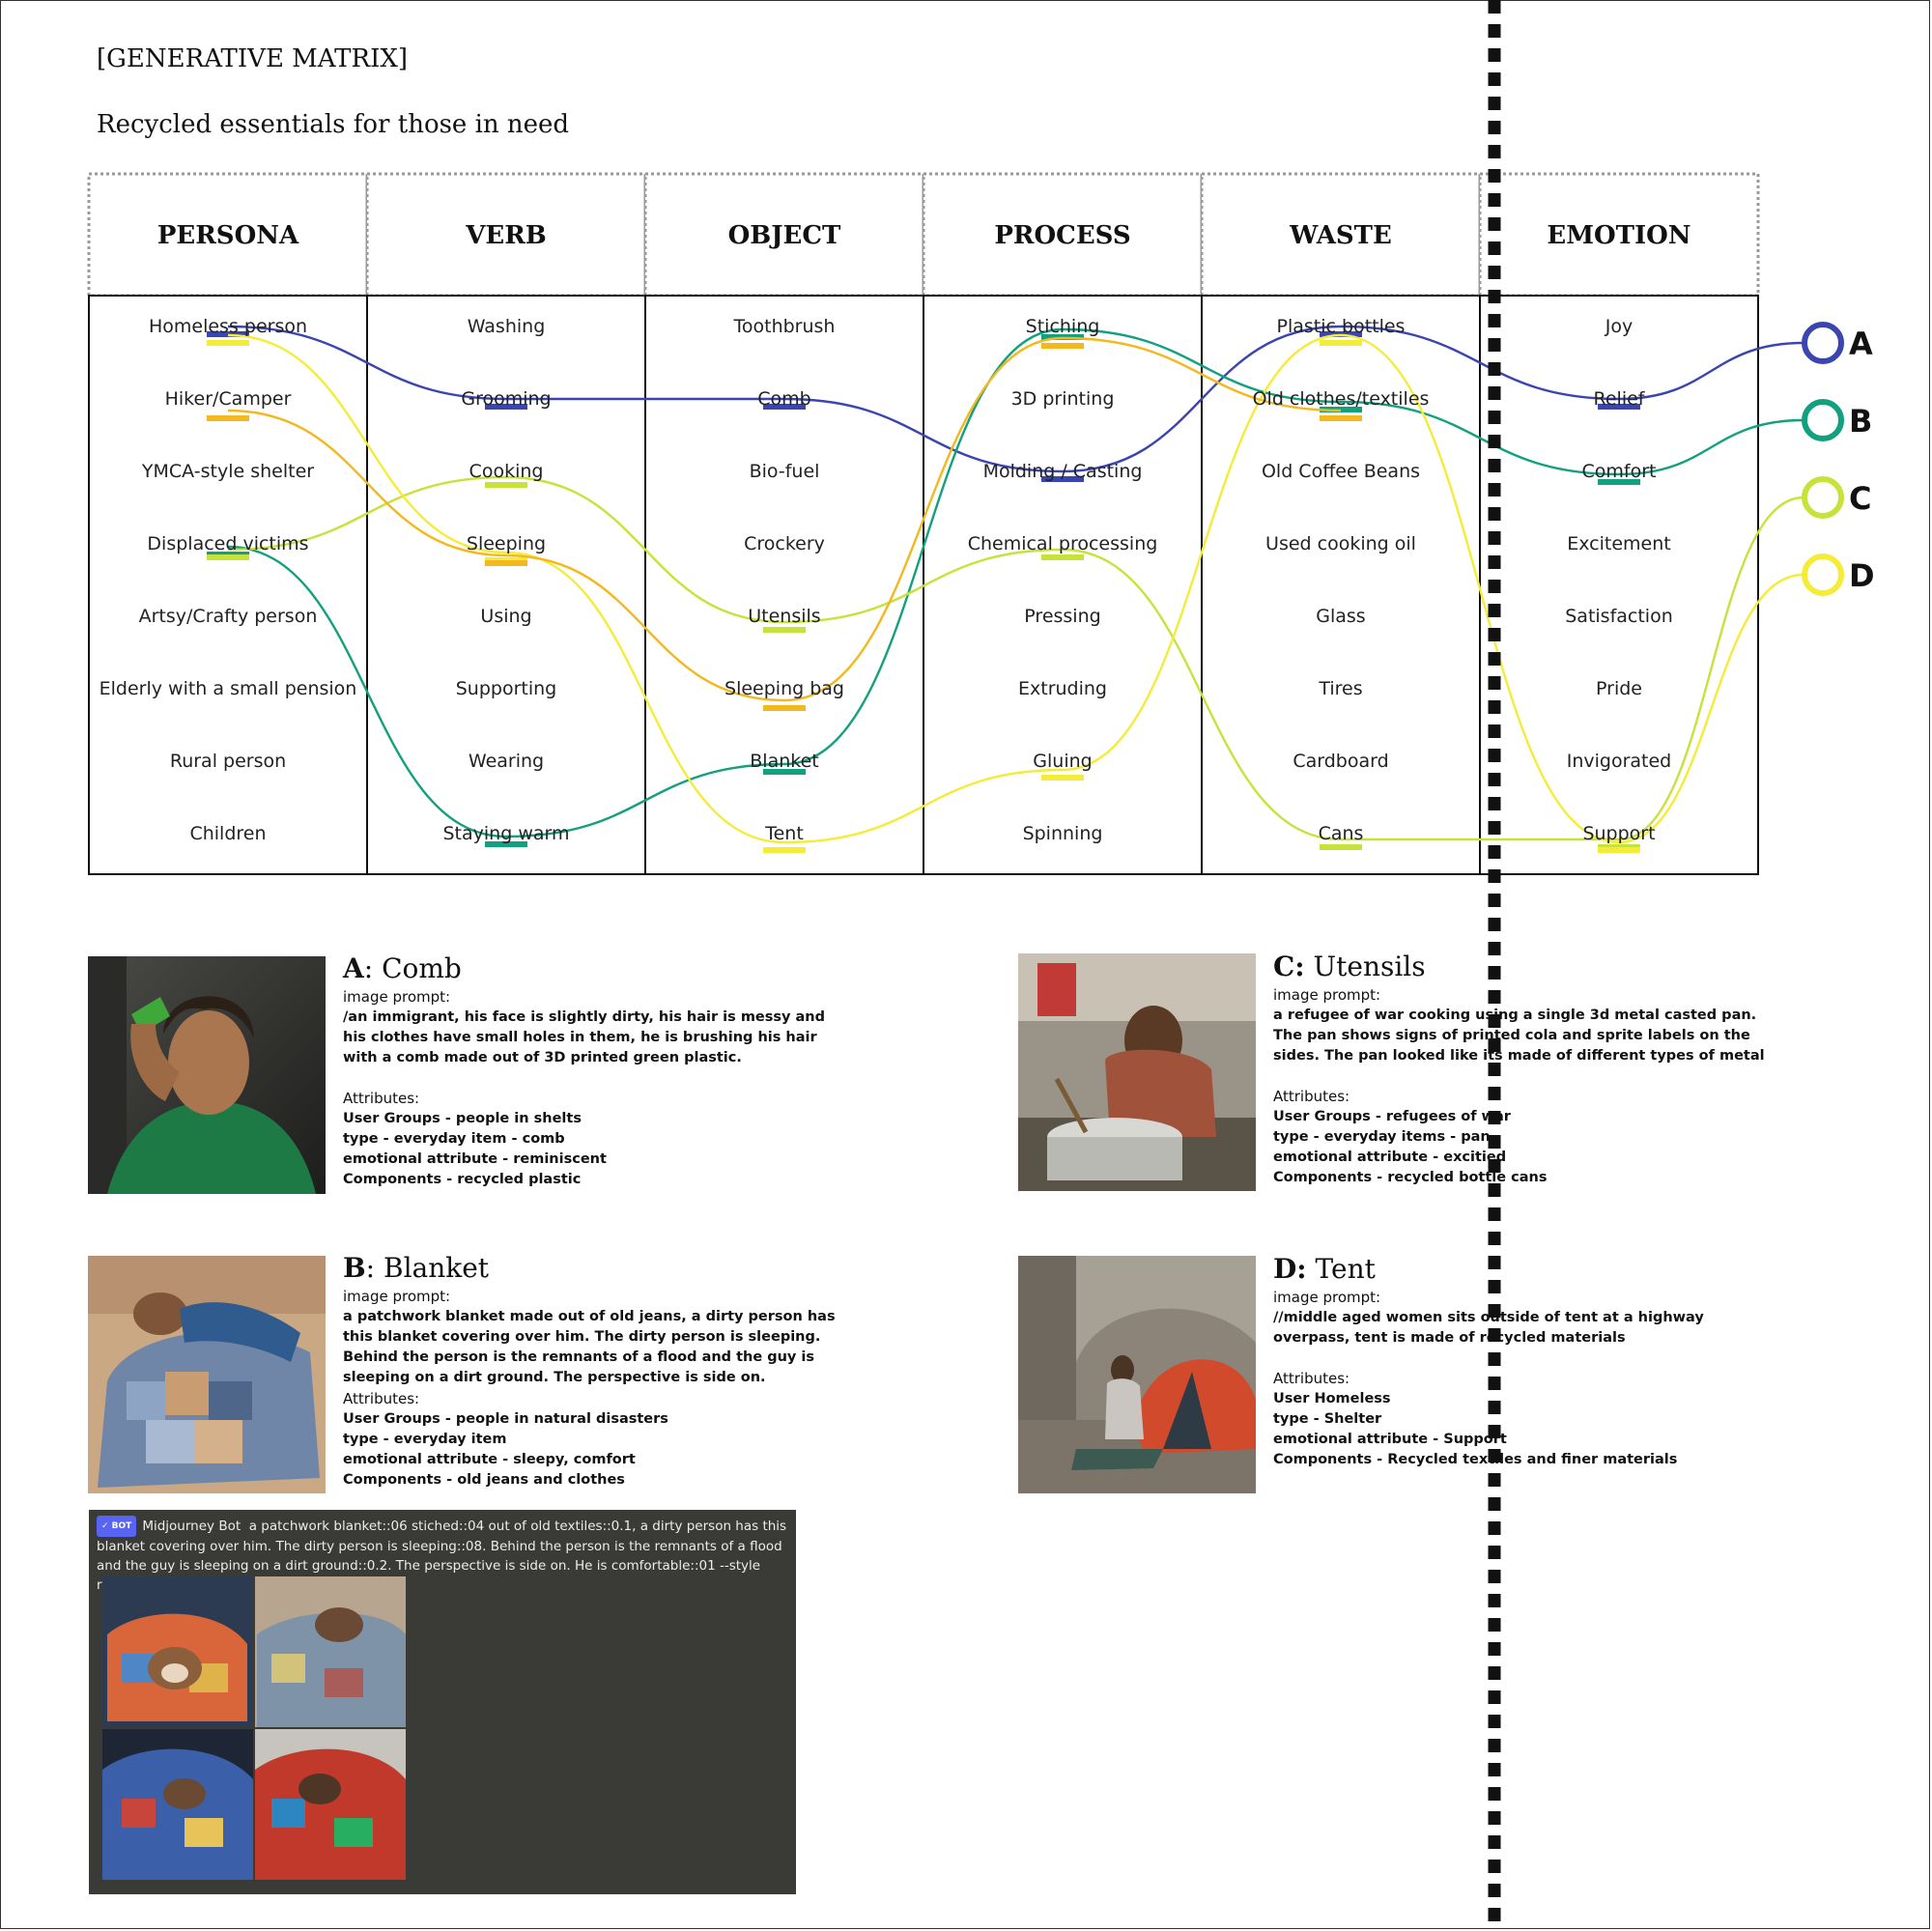 The image size is (1932, 1931). Describe the element at coordinates (353, 968) in the screenshot. I see `card-a-letter: A` at that location.